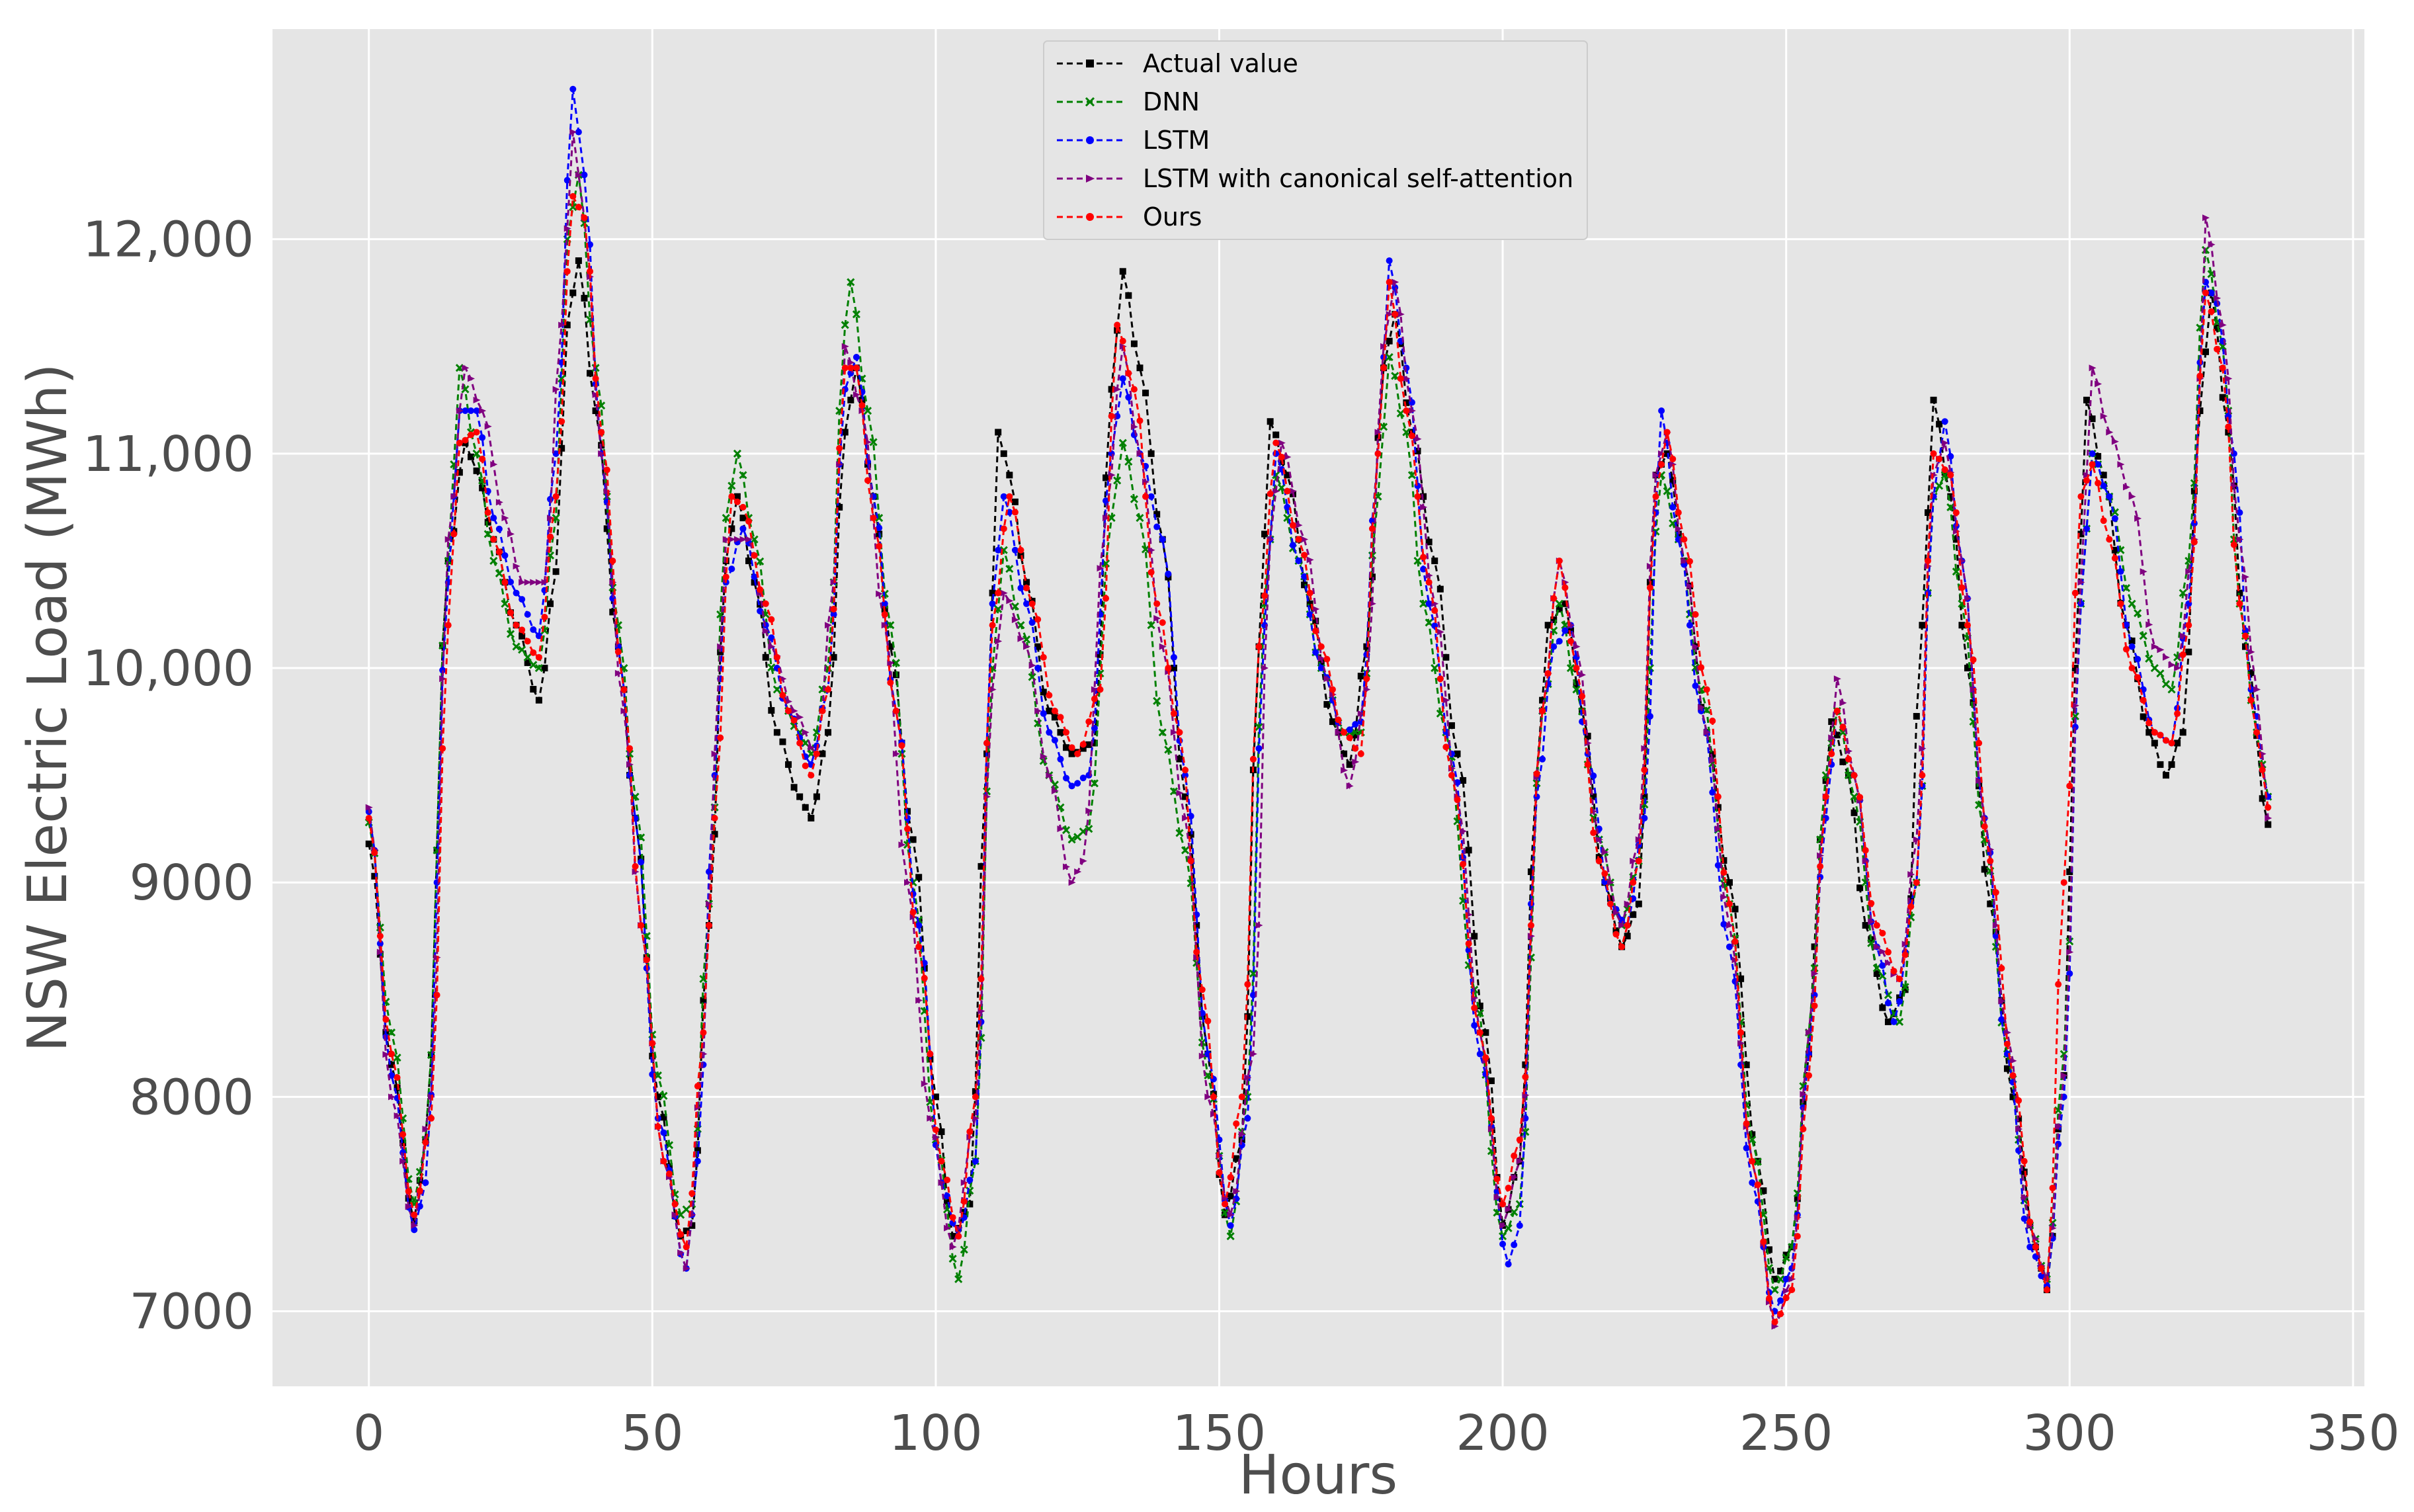 This screenshot has height=1512, width=2414. Describe the element at coordinates (1220, 64) in the screenshot. I see `legend-label: Actual value` at that location.